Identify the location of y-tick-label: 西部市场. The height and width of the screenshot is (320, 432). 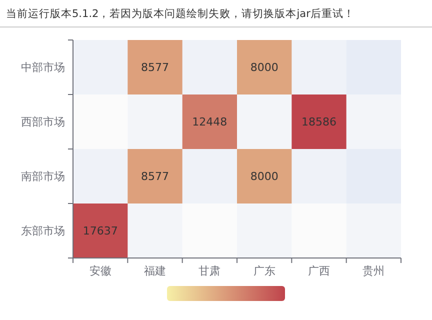
(43, 121).